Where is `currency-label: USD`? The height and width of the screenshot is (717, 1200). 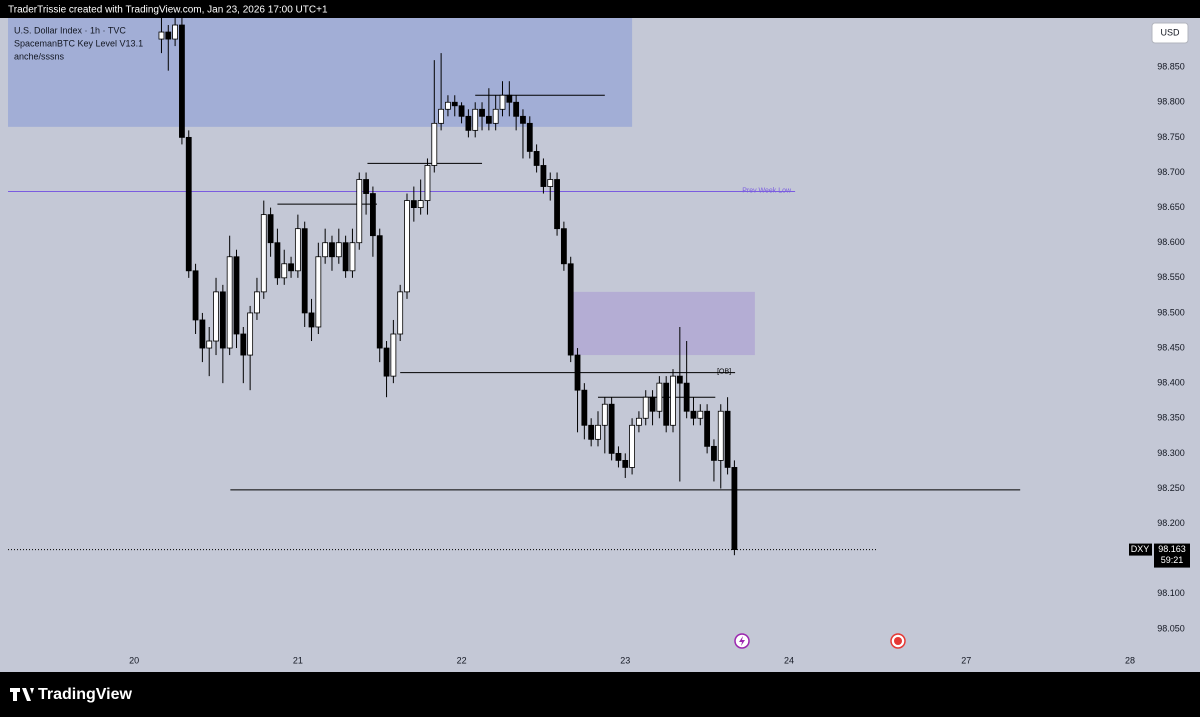
currency-label: USD is located at coordinates (1170, 32).